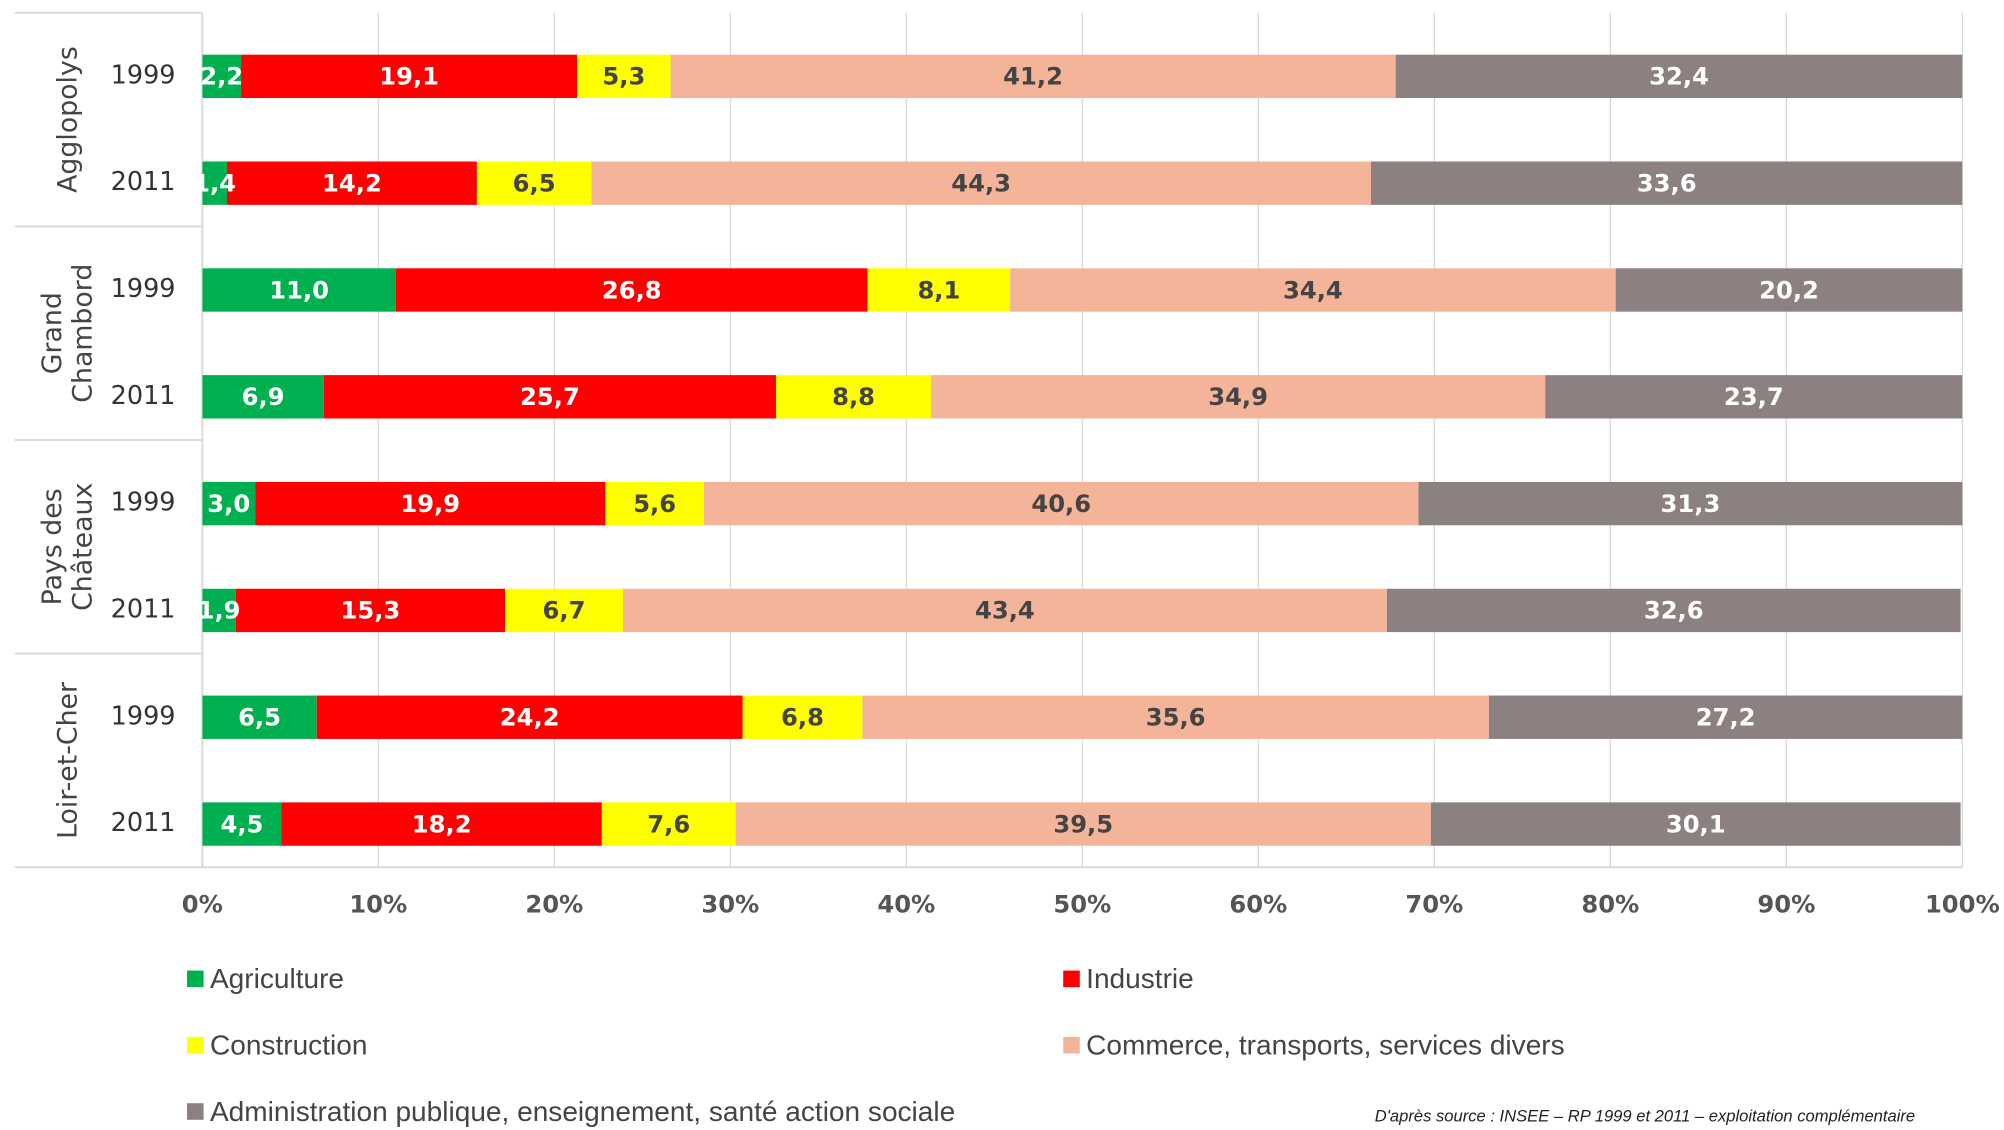 The height and width of the screenshot is (1130, 2004). What do you see at coordinates (378, 905) in the screenshot?
I see `x-tick-label: 10%` at bounding box center [378, 905].